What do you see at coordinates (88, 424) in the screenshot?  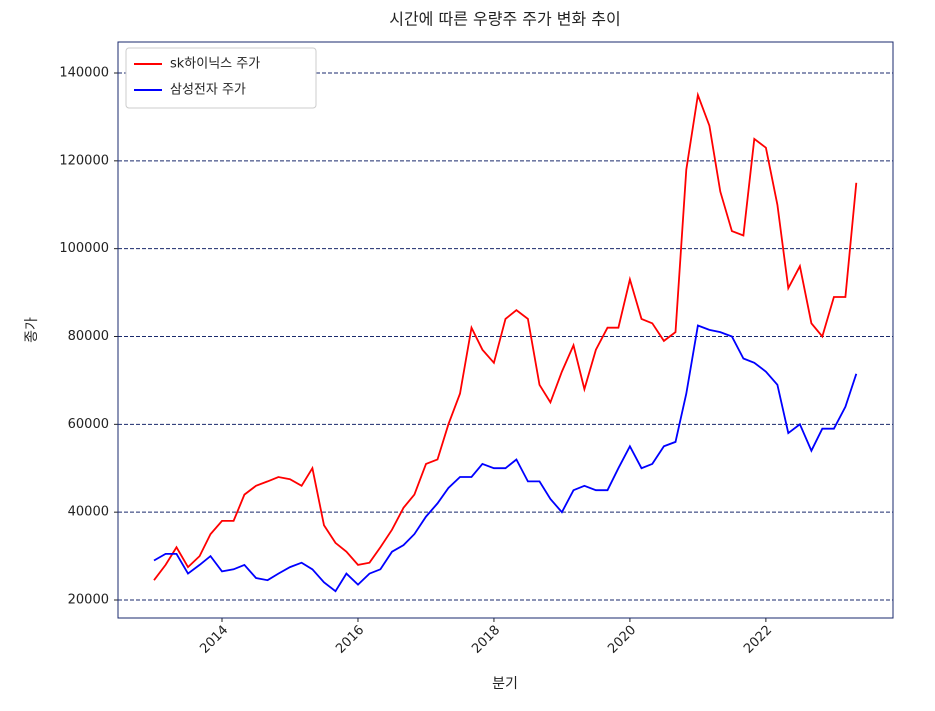 I see `y-tick-label: 60000` at bounding box center [88, 424].